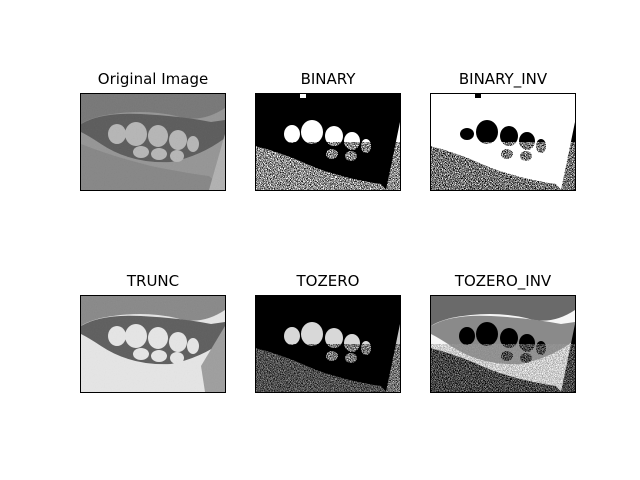 The height and width of the screenshot is (480, 640). What do you see at coordinates (153, 79) in the screenshot?
I see `panel-title: Original Image` at bounding box center [153, 79].